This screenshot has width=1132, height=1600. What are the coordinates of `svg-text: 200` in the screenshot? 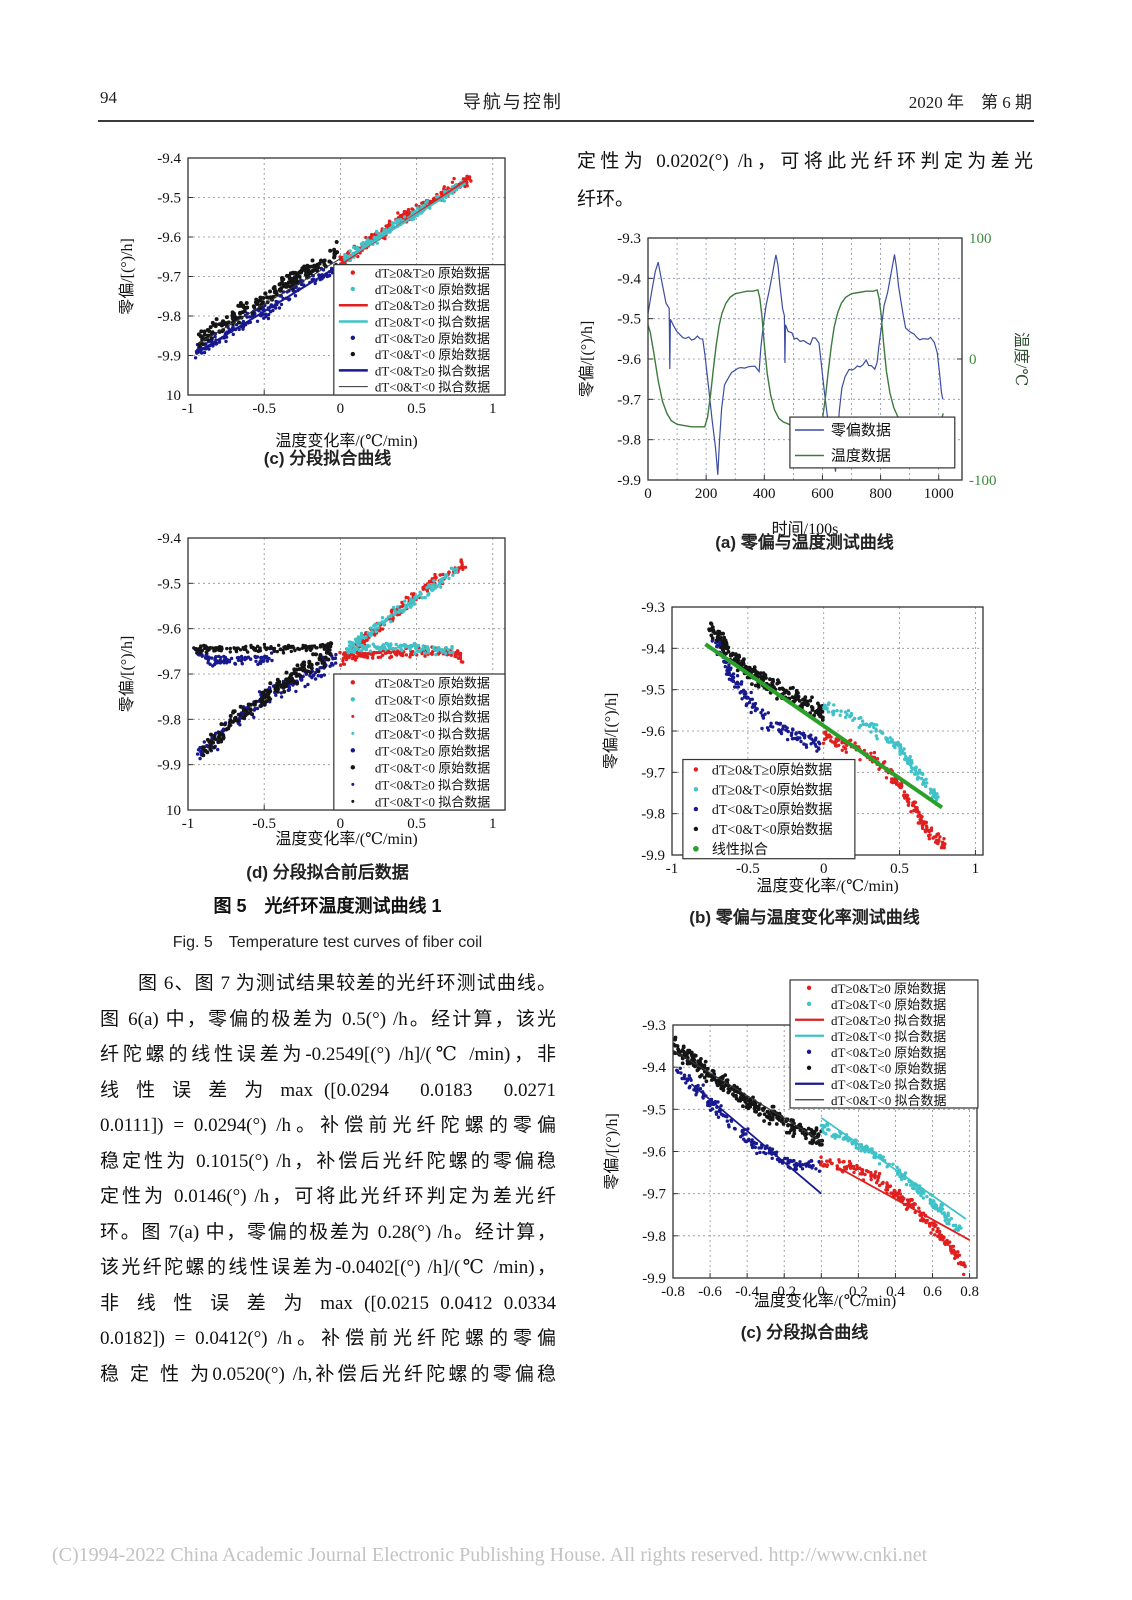 It's located at (706, 494).